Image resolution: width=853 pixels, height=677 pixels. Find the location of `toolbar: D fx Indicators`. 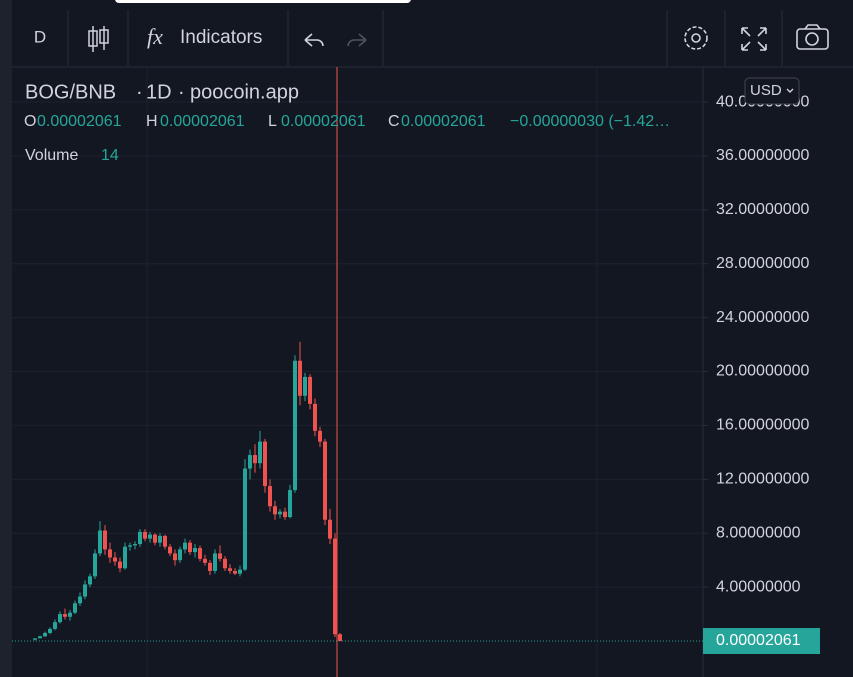

toolbar: D fx Indicators is located at coordinates (432, 39).